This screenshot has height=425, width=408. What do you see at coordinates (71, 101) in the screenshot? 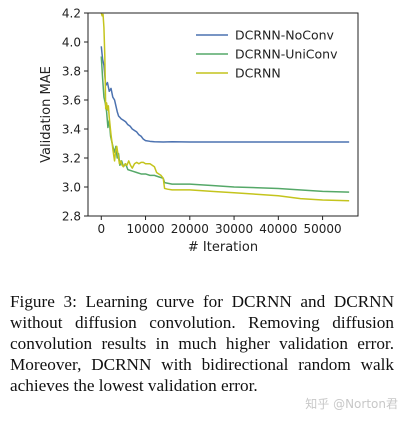
I see `y-tick-label: 3.6` at bounding box center [71, 101].